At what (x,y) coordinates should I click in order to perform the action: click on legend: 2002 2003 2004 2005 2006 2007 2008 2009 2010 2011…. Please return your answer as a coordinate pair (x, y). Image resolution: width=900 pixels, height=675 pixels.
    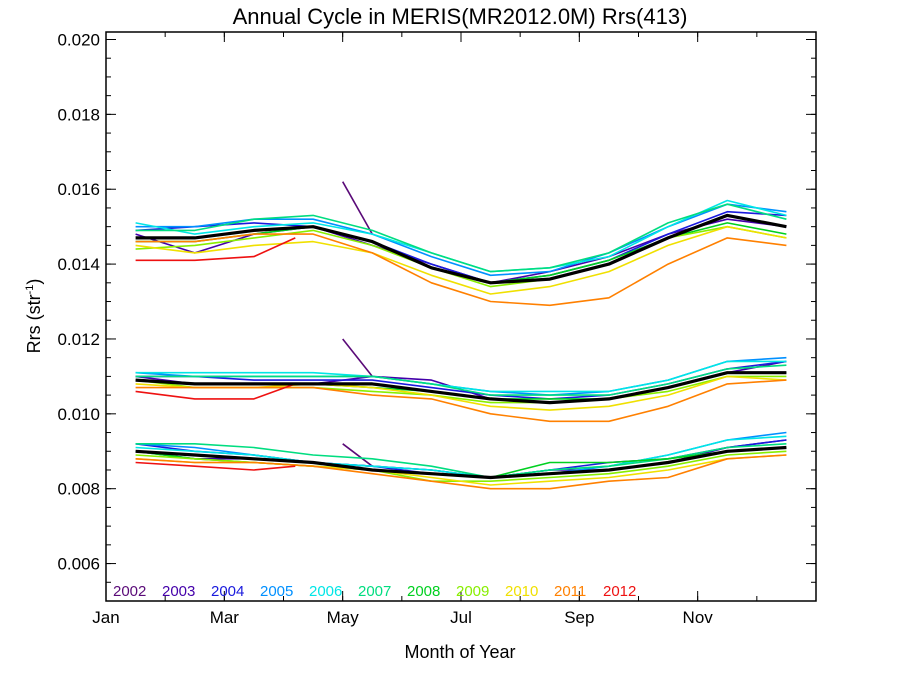
    Looking at the image, I should click on (374, 591).